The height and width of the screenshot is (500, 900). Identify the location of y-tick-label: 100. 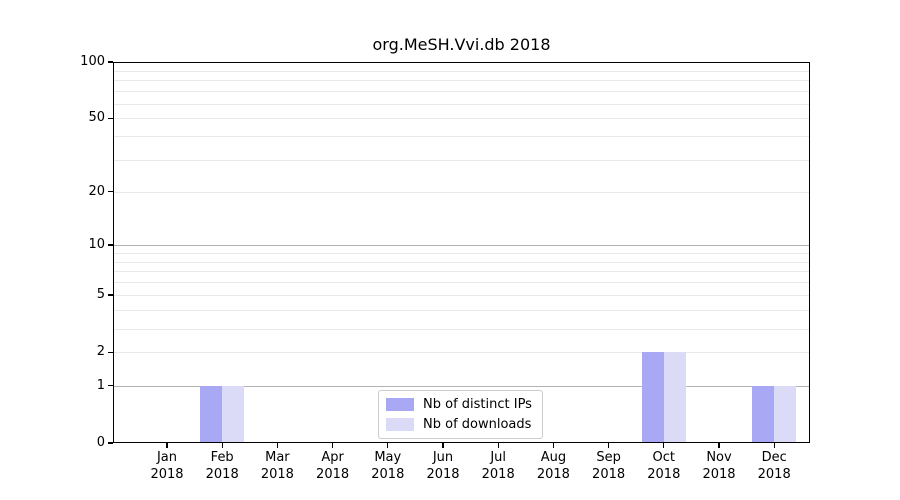
(92, 61).